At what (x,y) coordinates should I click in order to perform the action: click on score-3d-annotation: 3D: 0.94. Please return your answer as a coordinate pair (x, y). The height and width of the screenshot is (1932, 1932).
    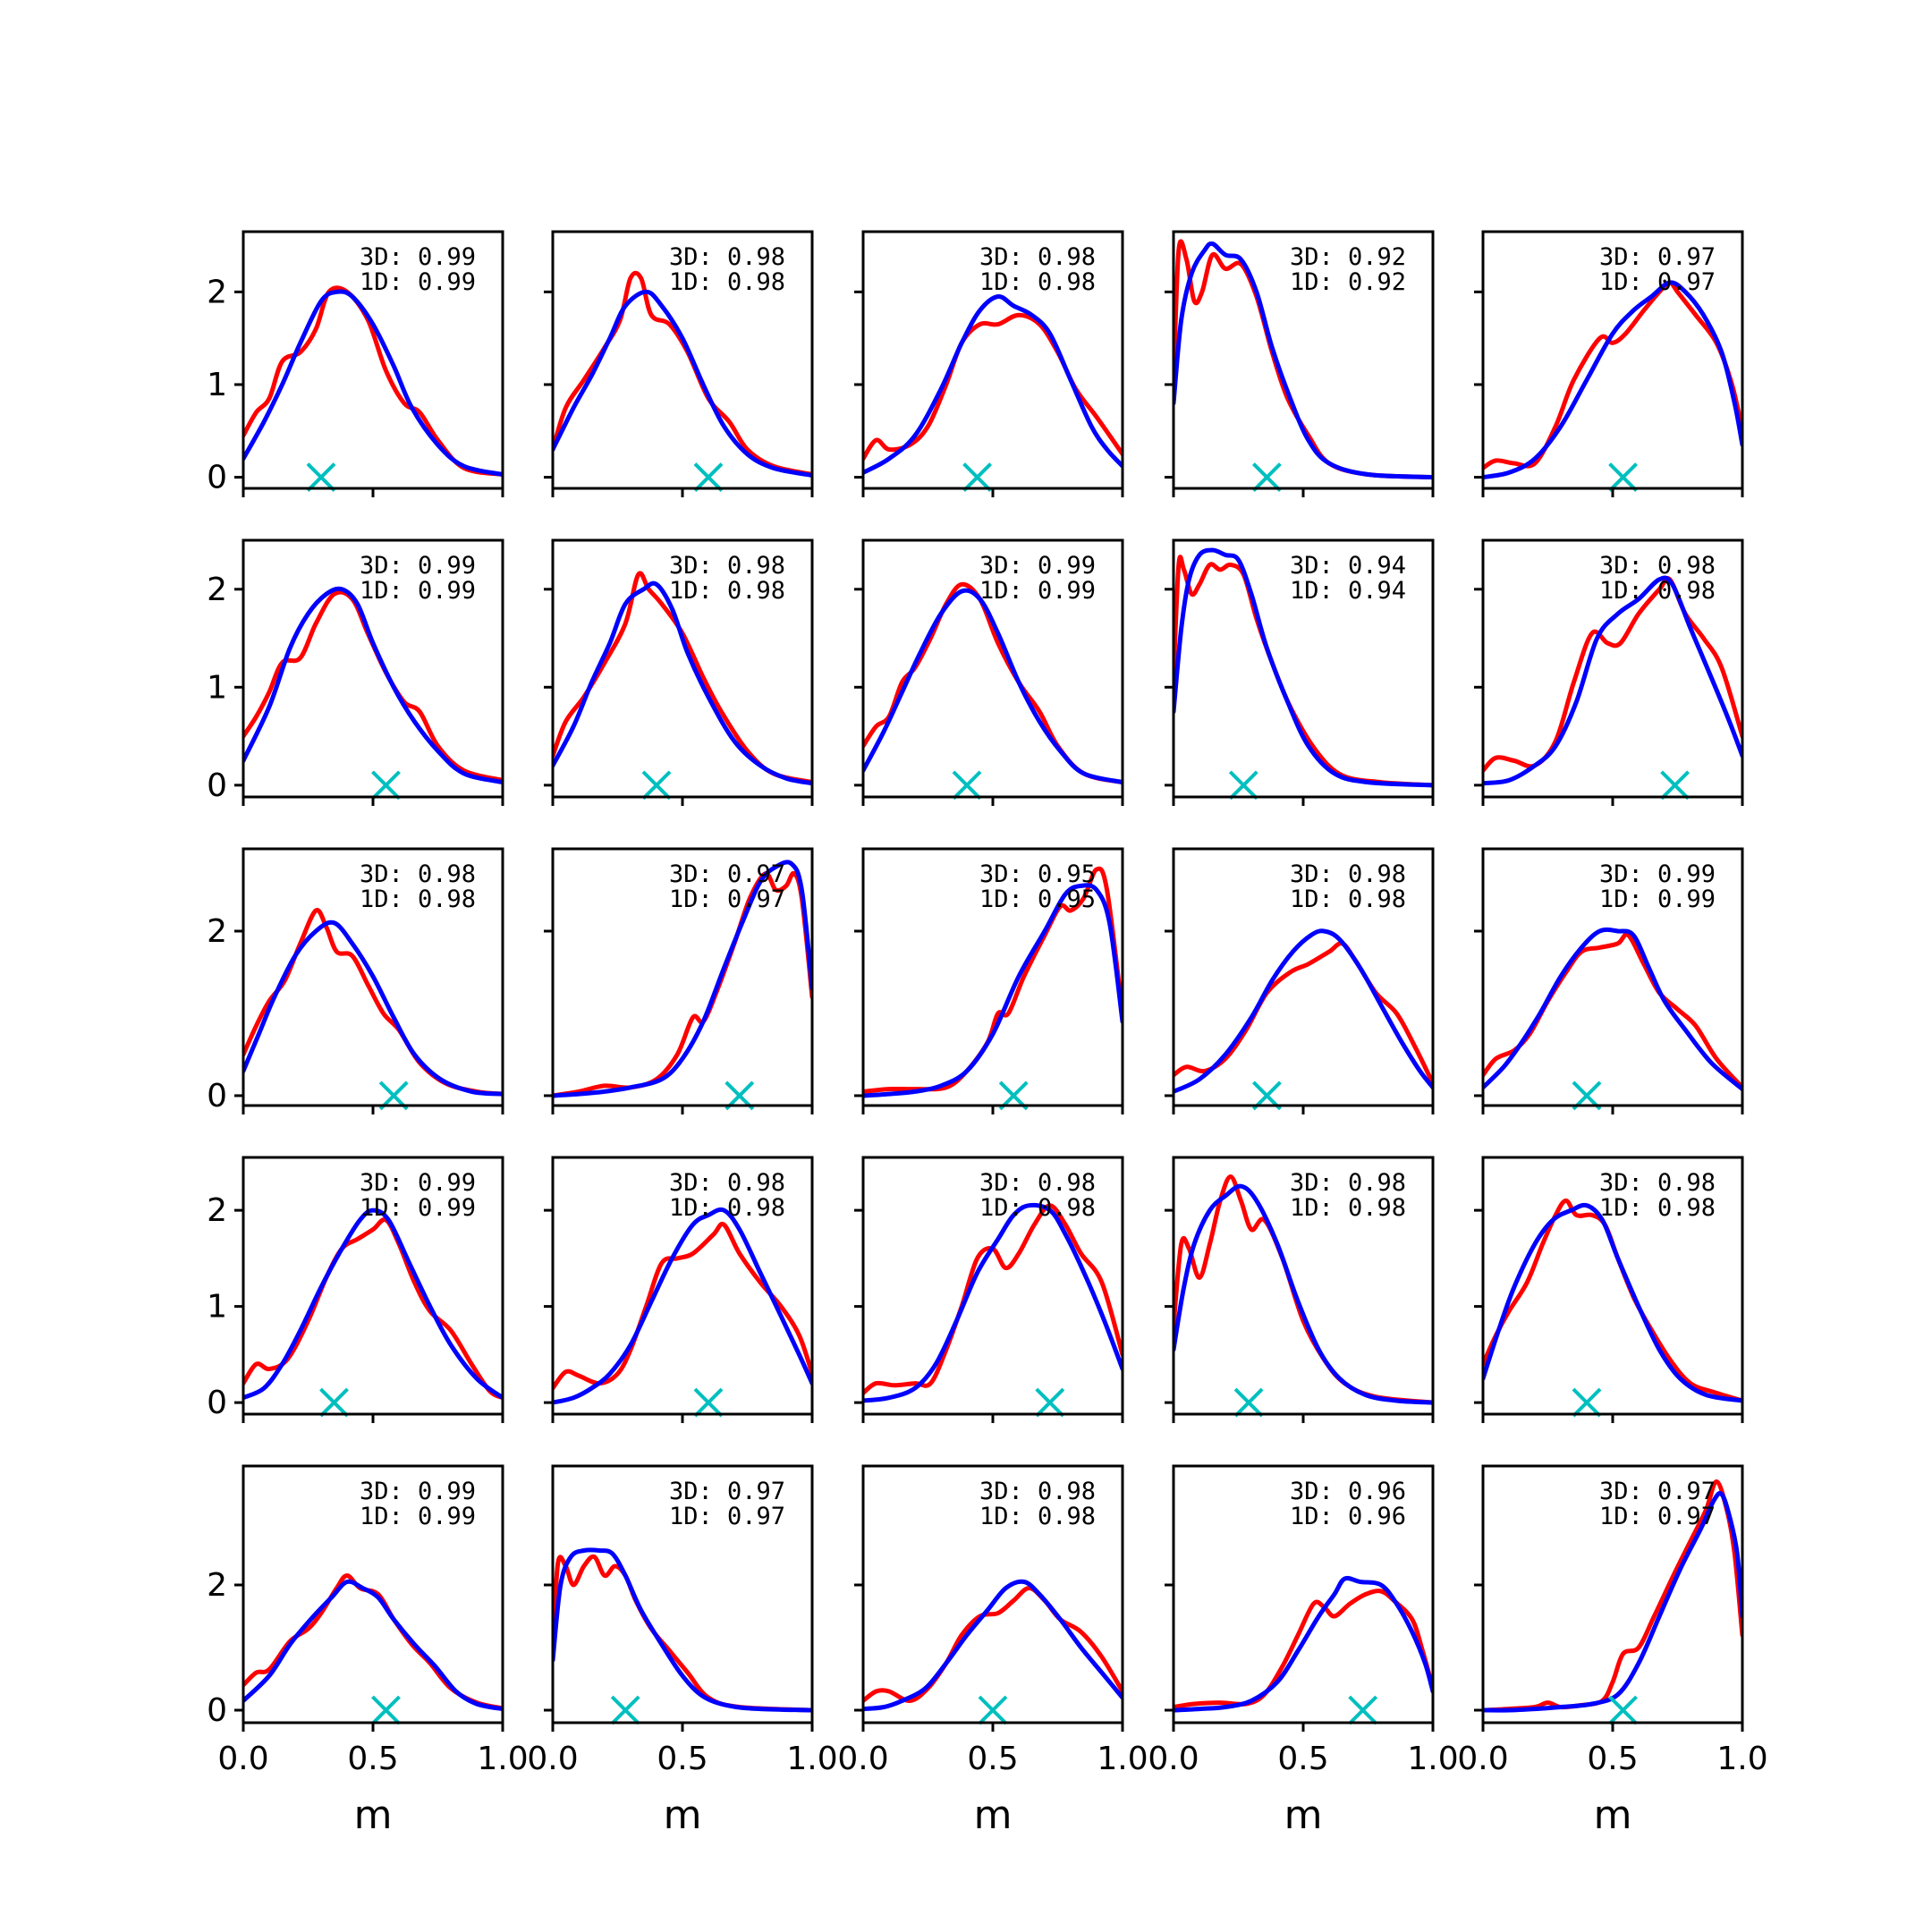
    Looking at the image, I should click on (1348, 566).